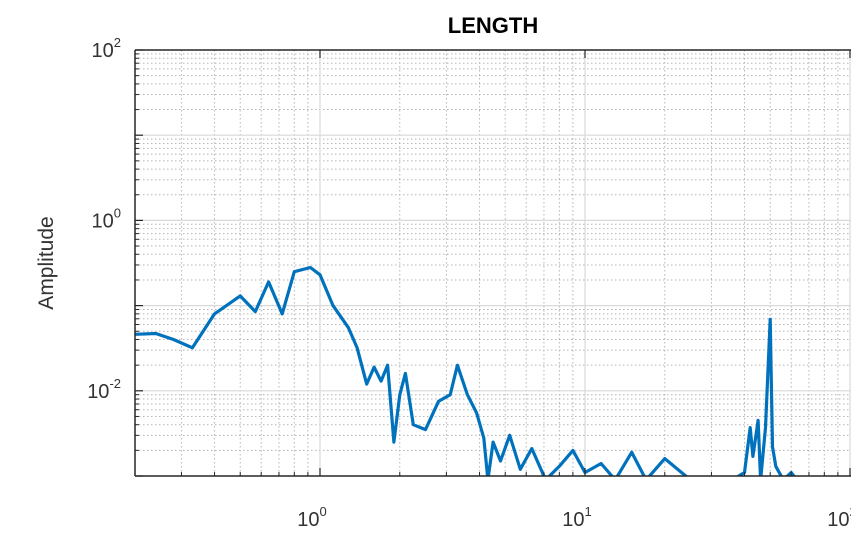 The height and width of the screenshot is (541, 851). I want to click on x-tick-label-exponent: 0, so click(323, 511).